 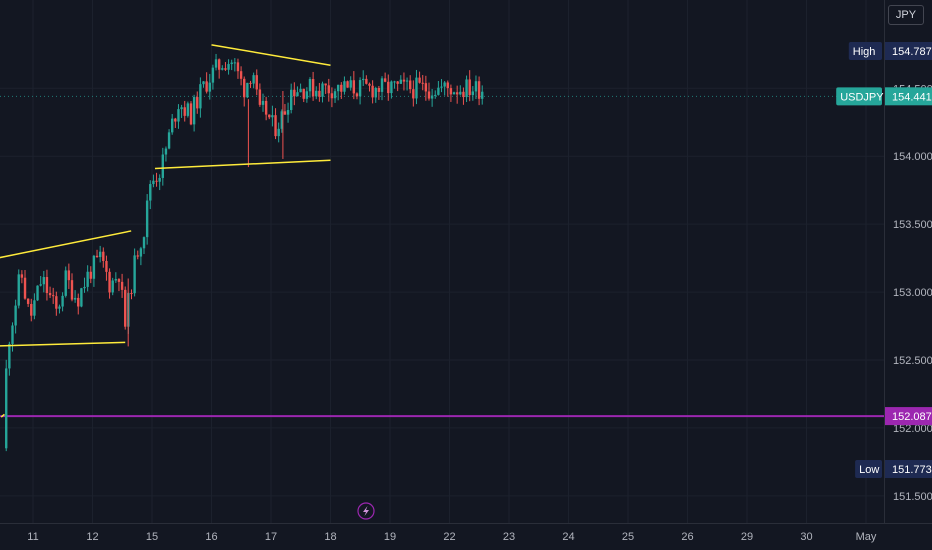 I want to click on lightning-bolt-icon, so click(x=366, y=511).